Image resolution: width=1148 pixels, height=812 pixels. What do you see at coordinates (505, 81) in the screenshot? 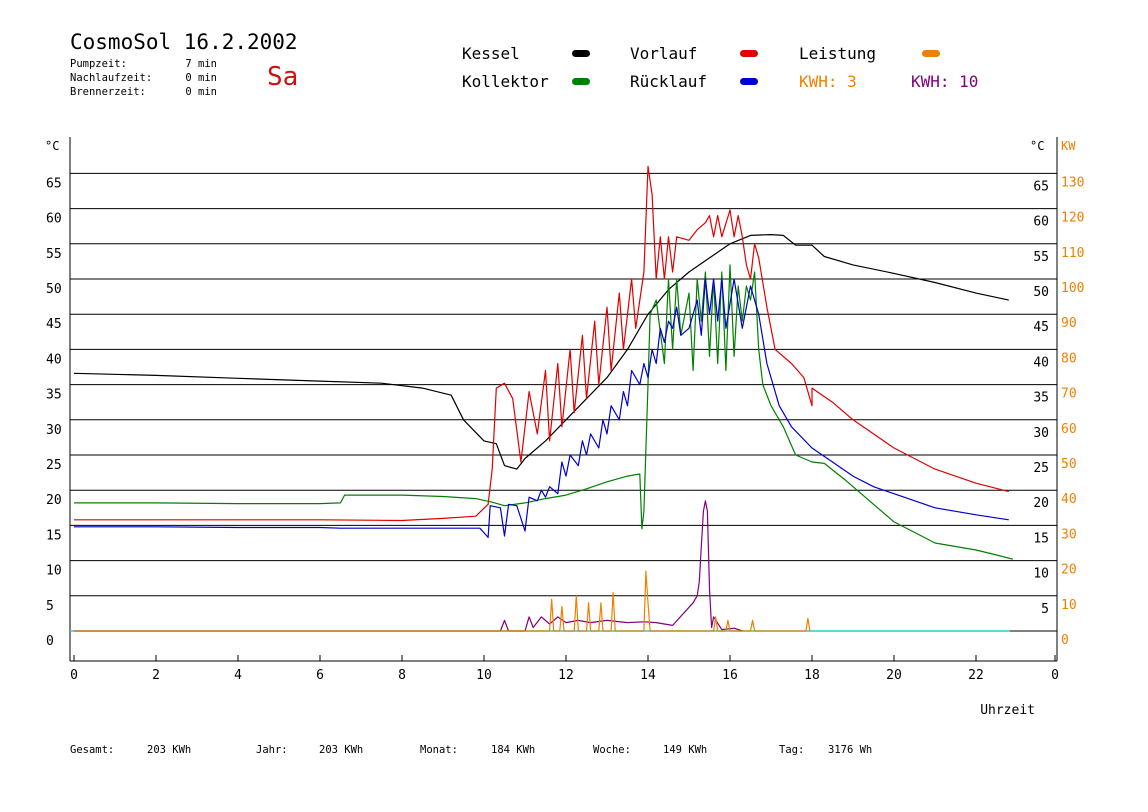
I see `legend-label-kollektor: Kollektor` at bounding box center [505, 81].